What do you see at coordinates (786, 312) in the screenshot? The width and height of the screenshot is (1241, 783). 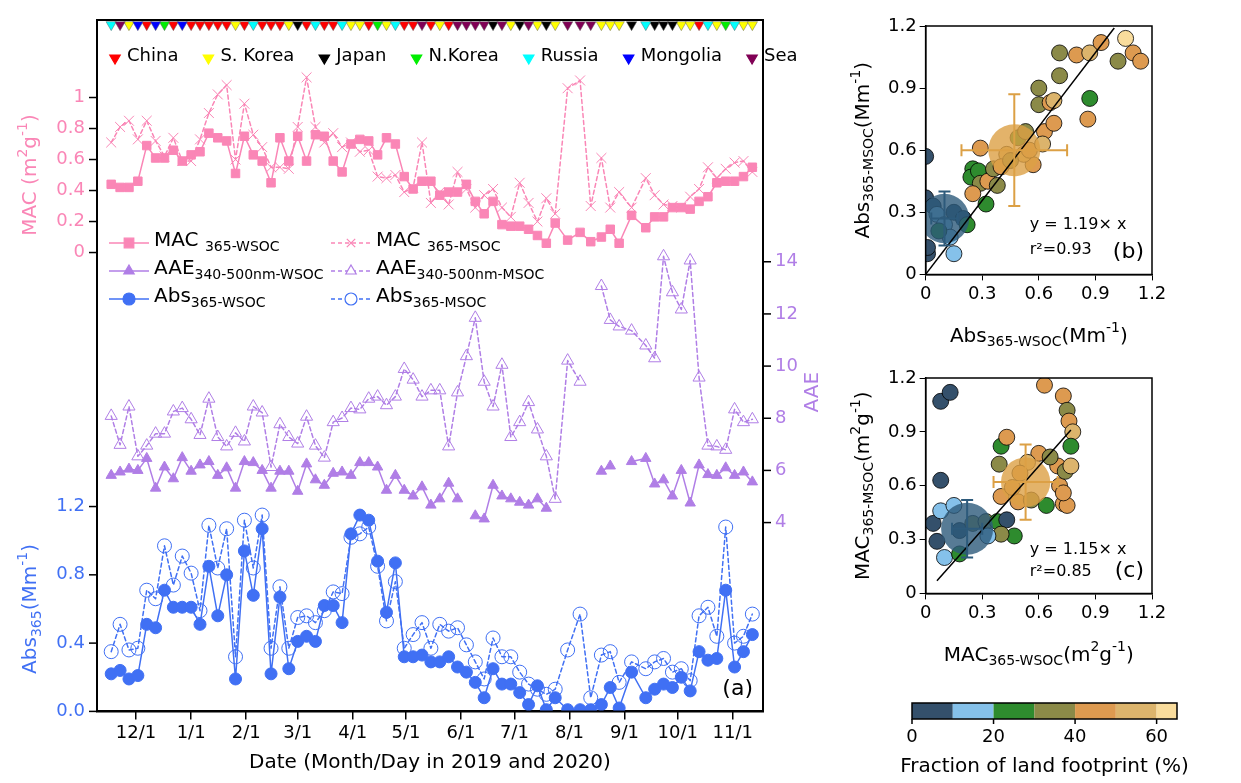 I see `y2-tick-label: 12` at bounding box center [786, 312].